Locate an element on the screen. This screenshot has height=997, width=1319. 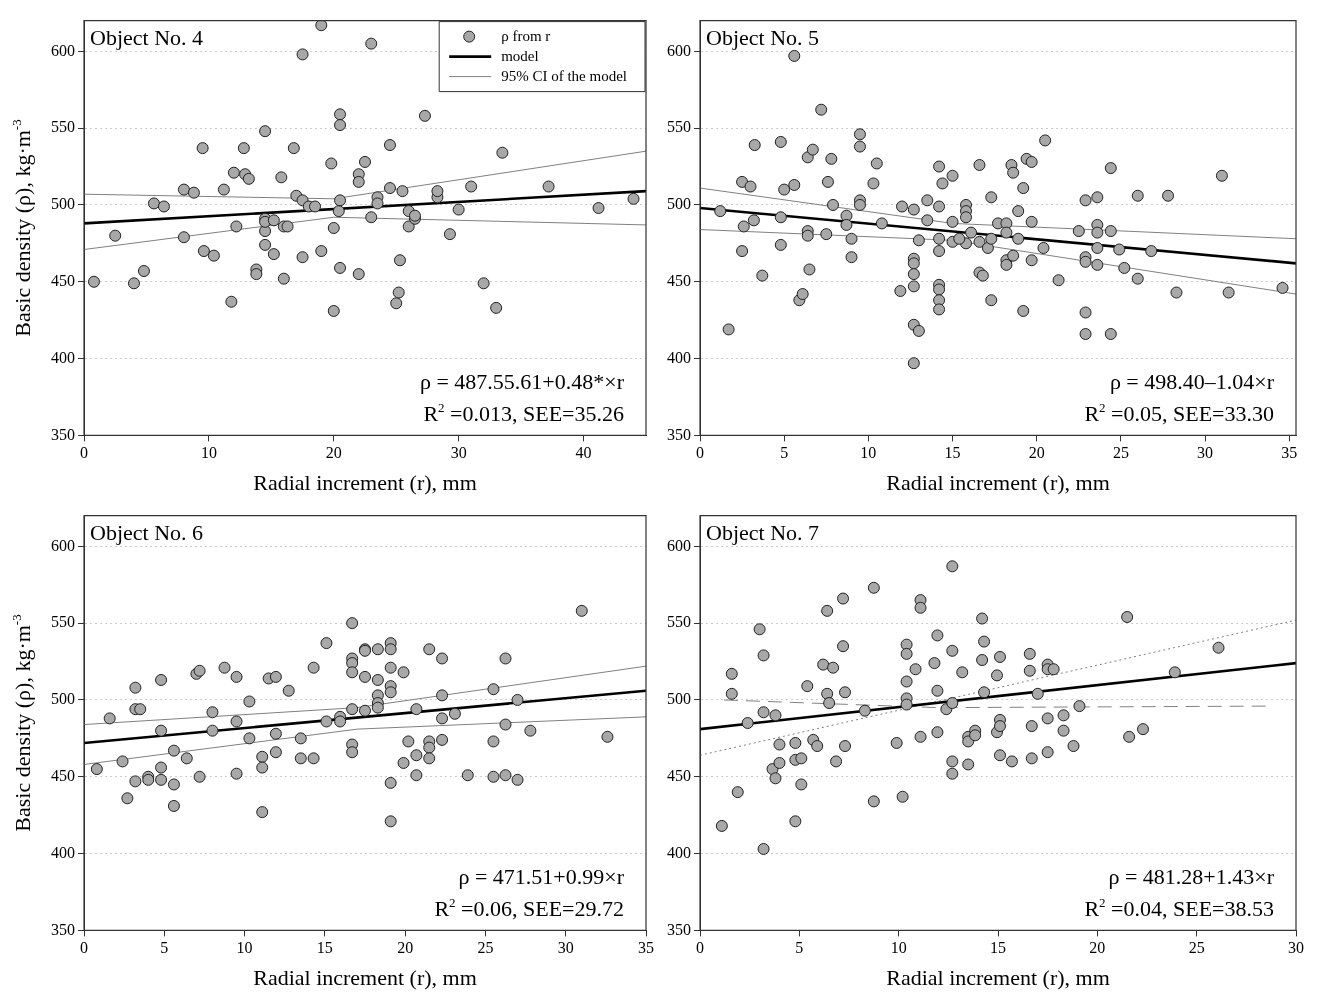
legend-label: 95% CI of the model is located at coordinates (564, 75).